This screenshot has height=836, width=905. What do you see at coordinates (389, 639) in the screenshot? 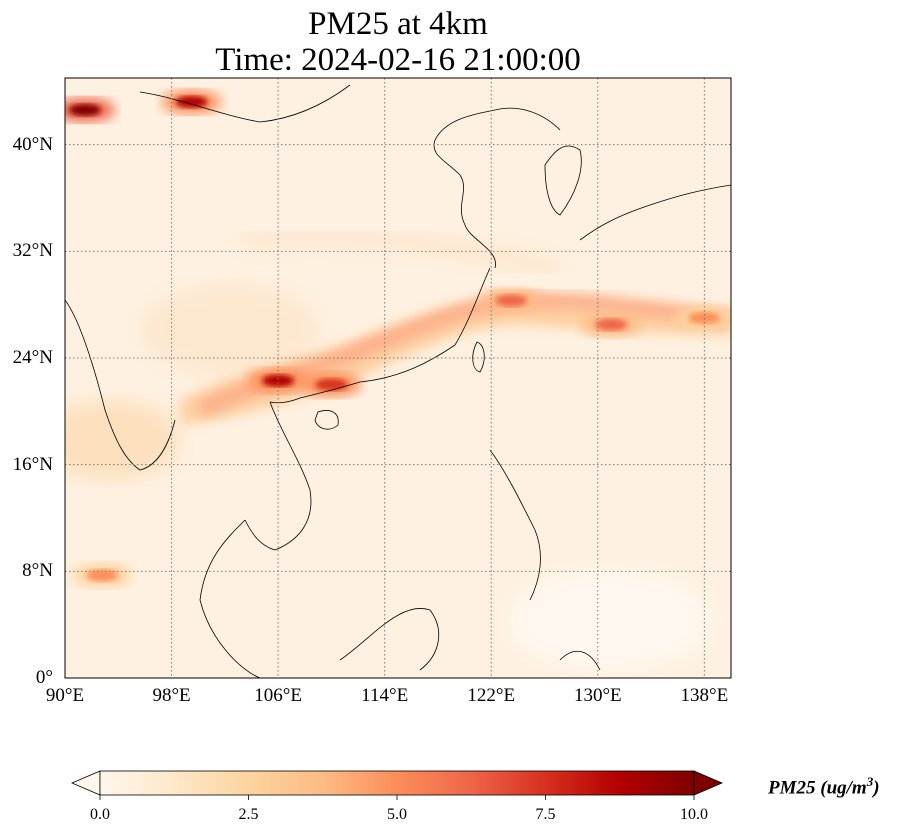
I see `coast-borneo` at bounding box center [389, 639].